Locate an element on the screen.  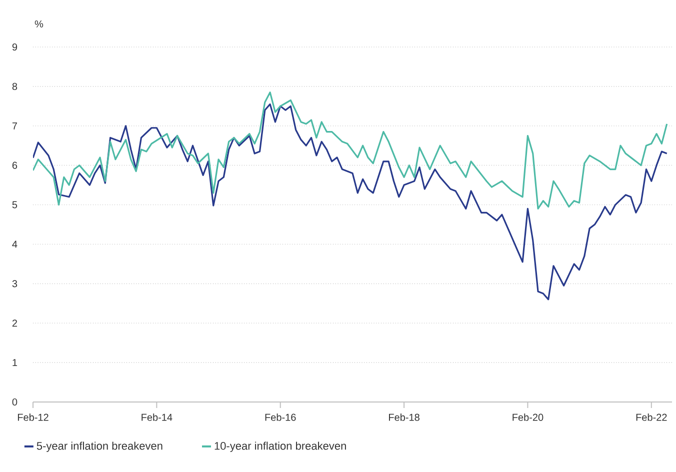
x-tick-label: Feb-22 is located at coordinates (651, 417).